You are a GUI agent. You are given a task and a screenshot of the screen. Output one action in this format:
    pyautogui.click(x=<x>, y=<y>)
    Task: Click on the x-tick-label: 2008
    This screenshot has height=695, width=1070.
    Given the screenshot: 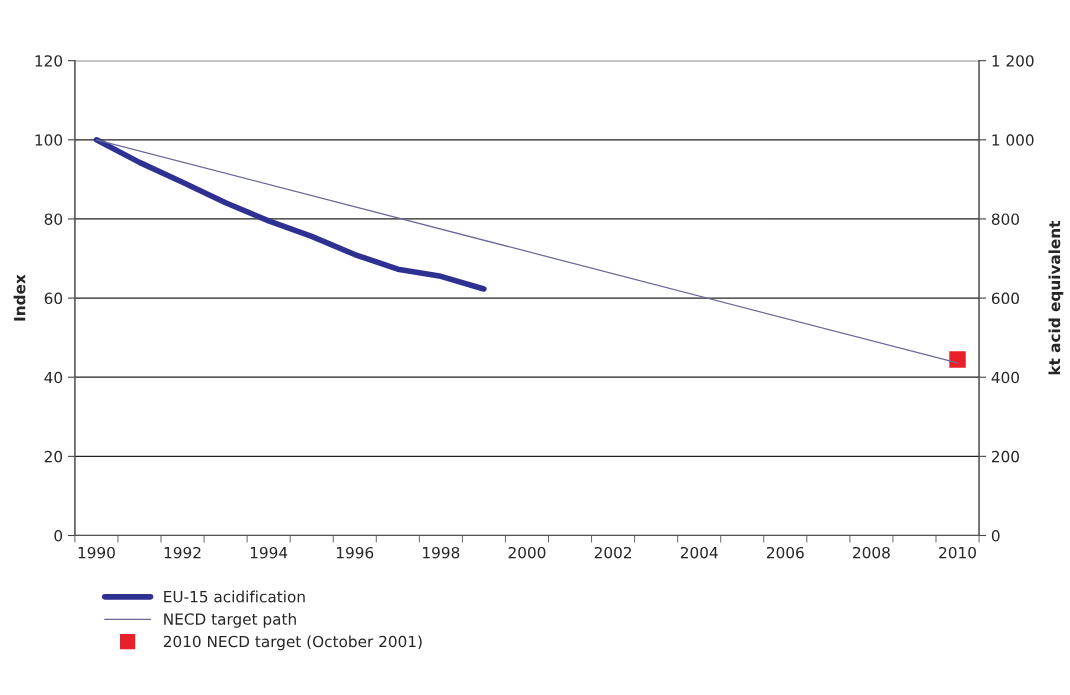 What is the action you would take?
    pyautogui.click(x=871, y=552)
    